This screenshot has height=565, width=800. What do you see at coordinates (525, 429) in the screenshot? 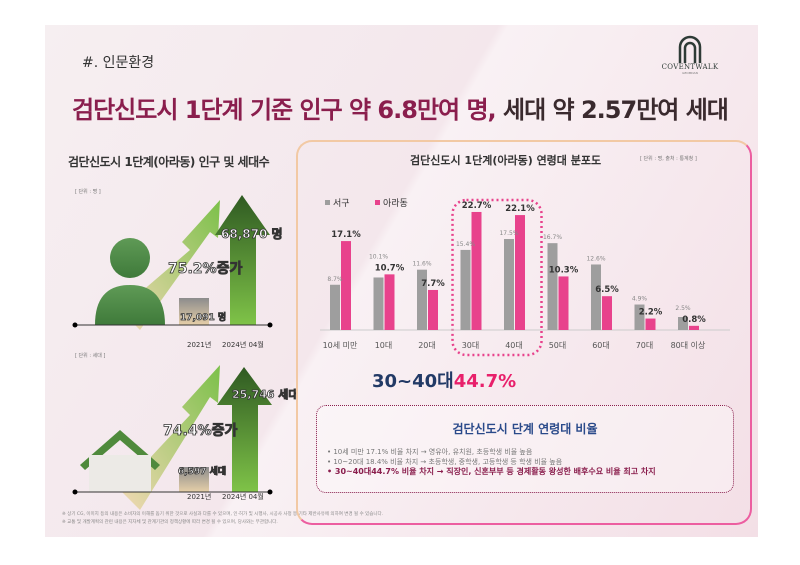
I see `info-title: 검단신도시 단계 연령대 비율` at bounding box center [525, 429].